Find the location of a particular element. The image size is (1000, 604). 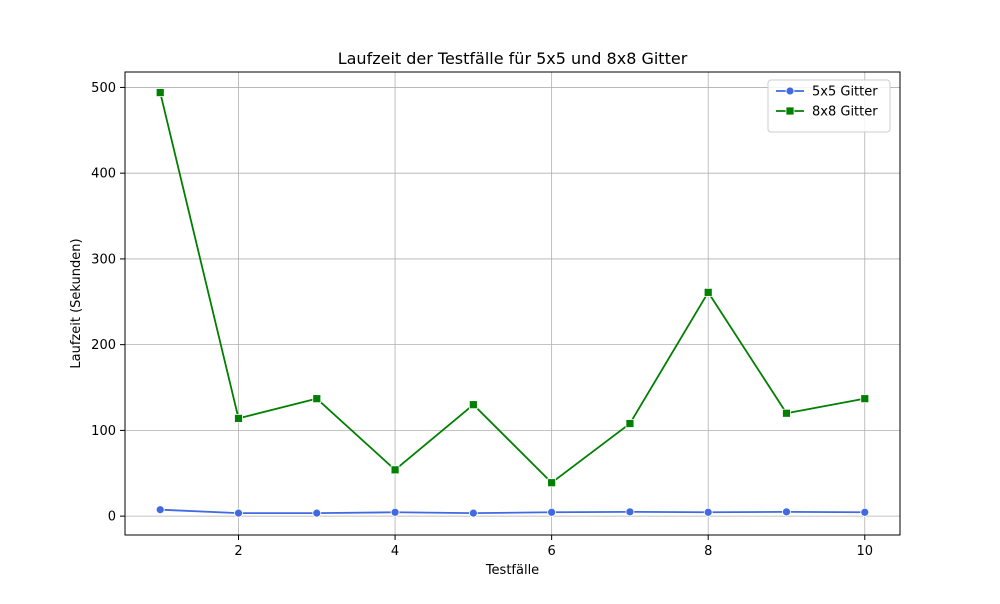

x-axis-label: Testfälle is located at coordinates (512, 570).